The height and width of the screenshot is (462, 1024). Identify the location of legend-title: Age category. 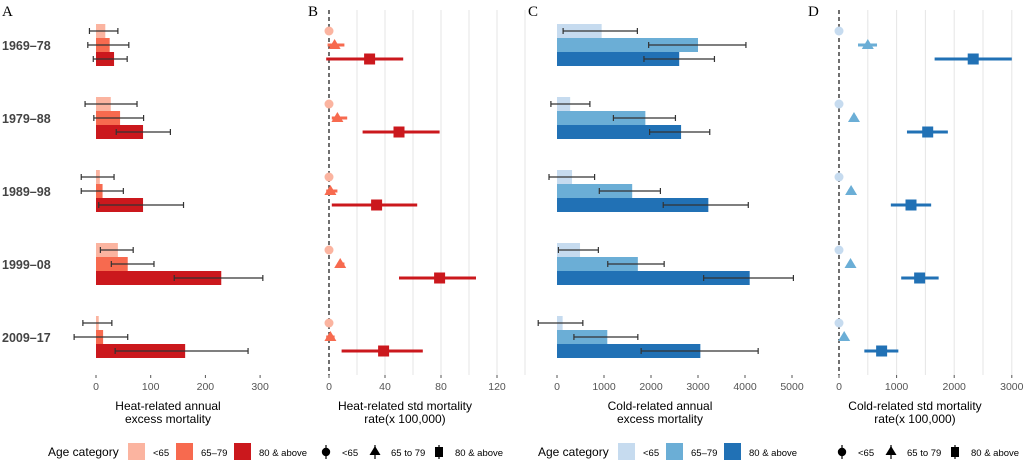
(83, 452).